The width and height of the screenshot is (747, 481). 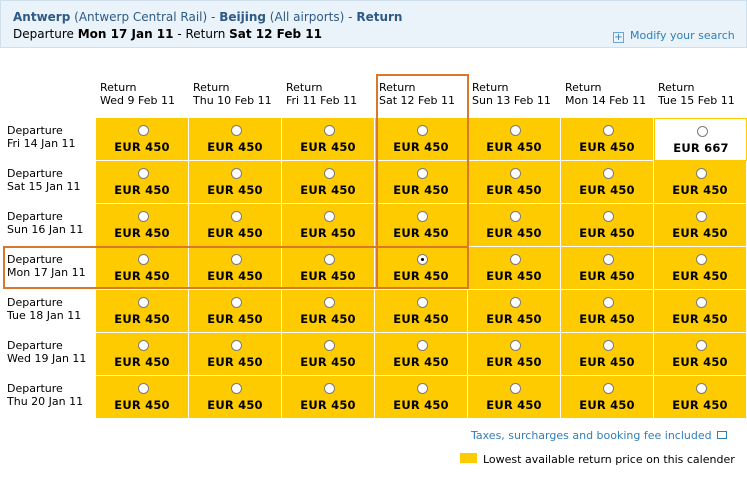 I want to click on modify-search-link: + Modify your search, so click(x=674, y=36).